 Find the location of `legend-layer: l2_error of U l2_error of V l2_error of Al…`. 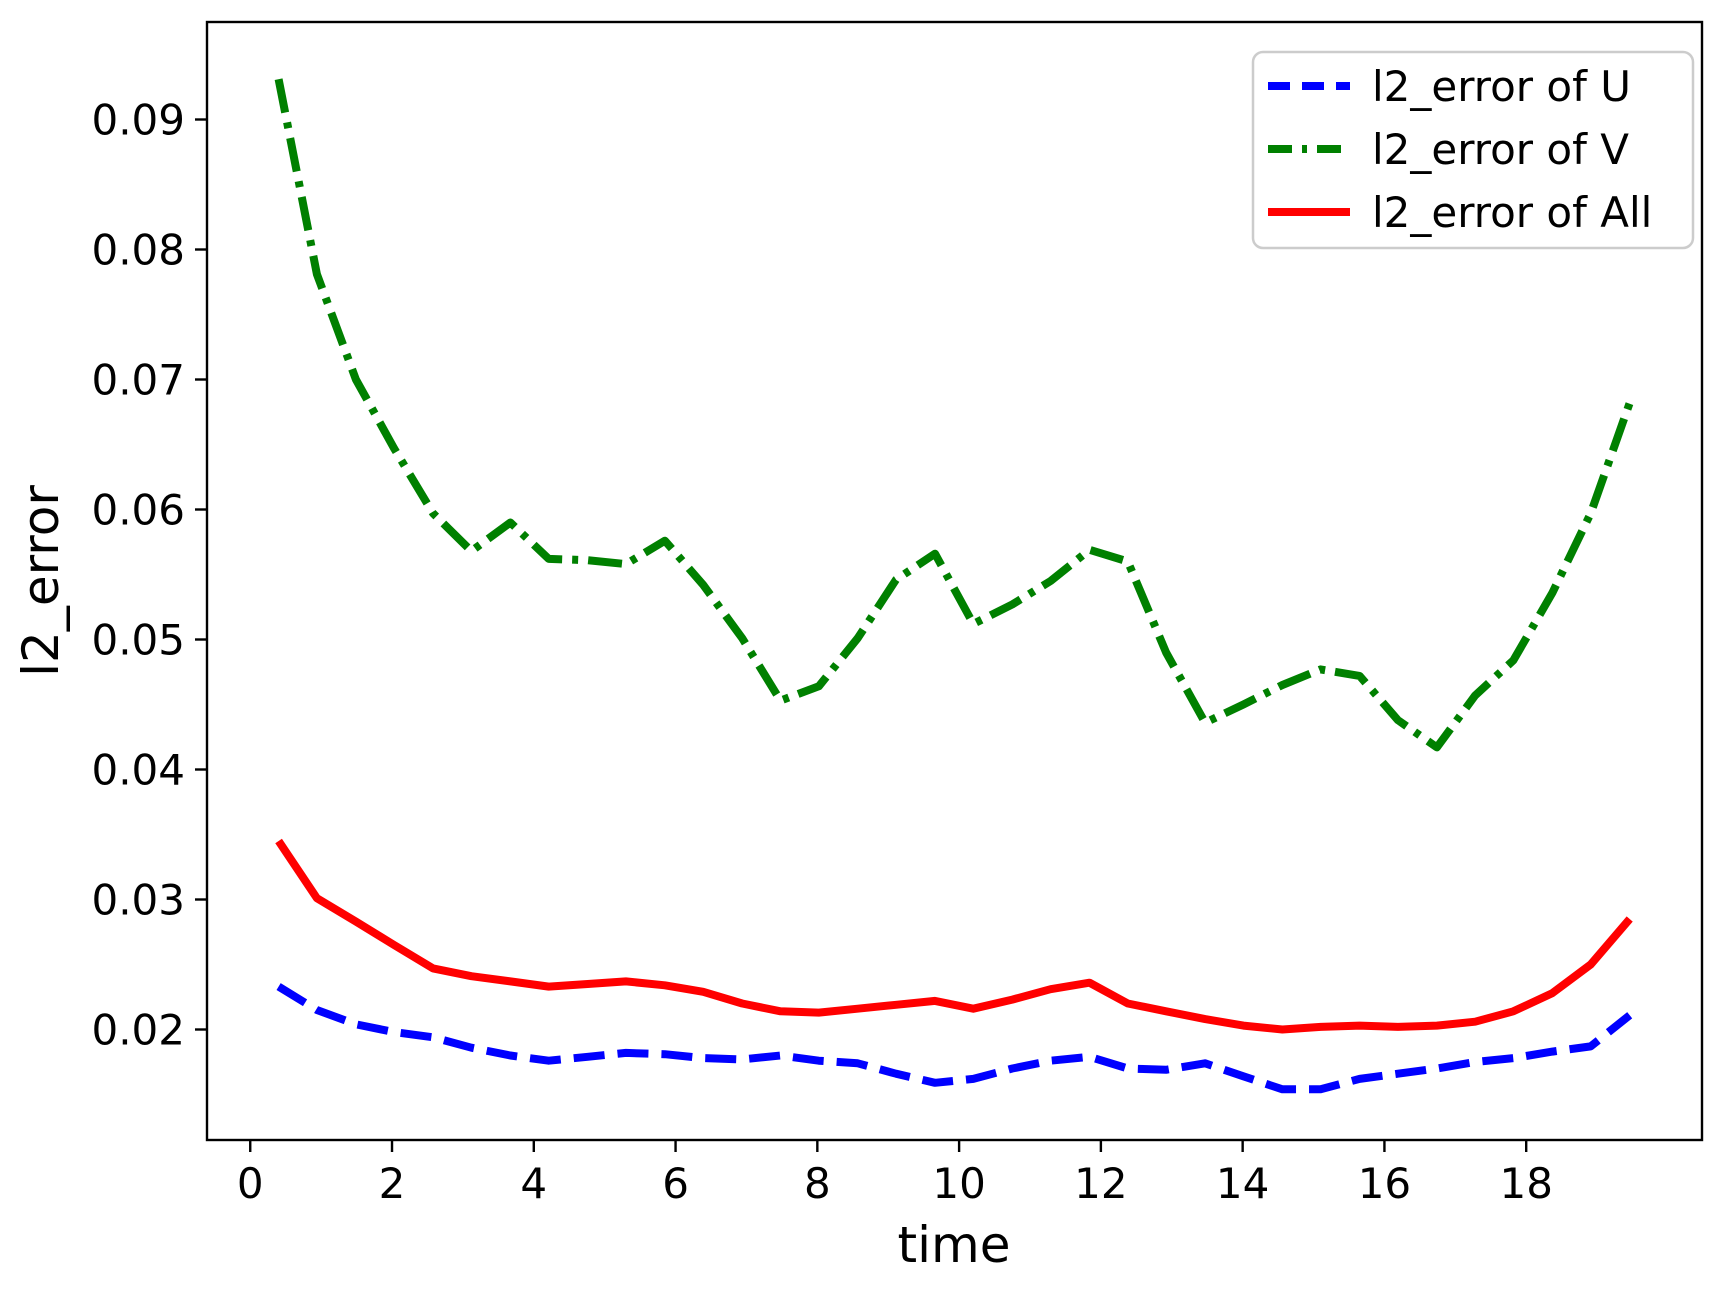

legend-layer: l2_error of U l2_error of V l2_error of Al… is located at coordinates (1473, 150).